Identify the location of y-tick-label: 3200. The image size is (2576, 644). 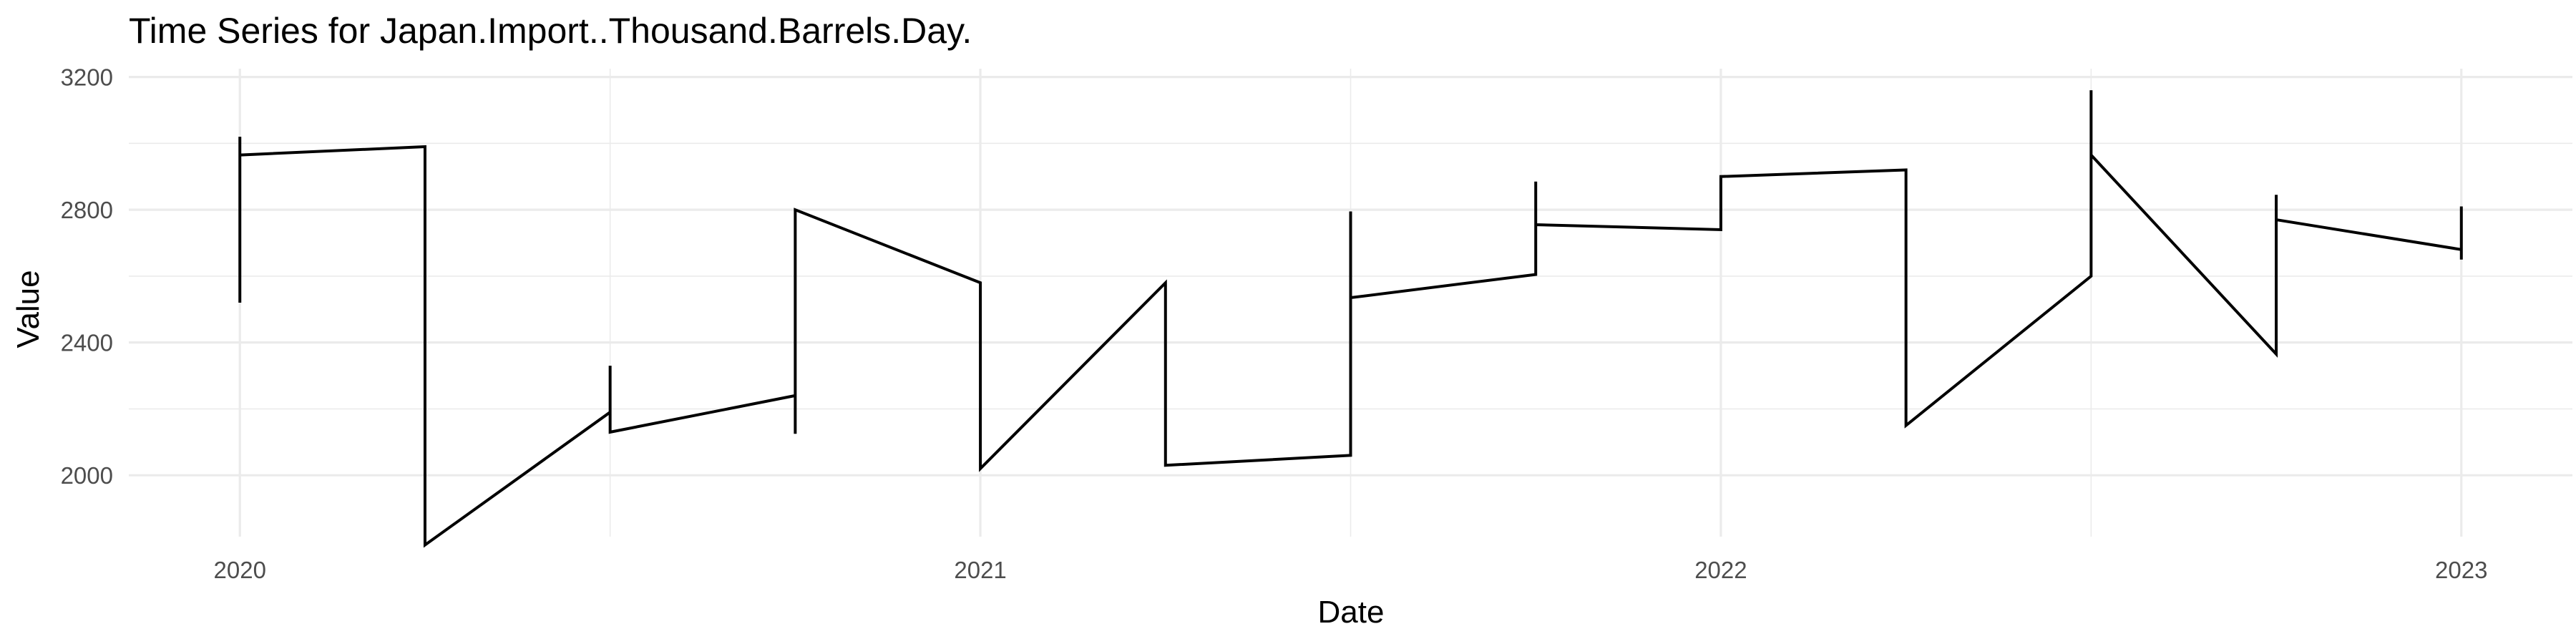
(87, 77).